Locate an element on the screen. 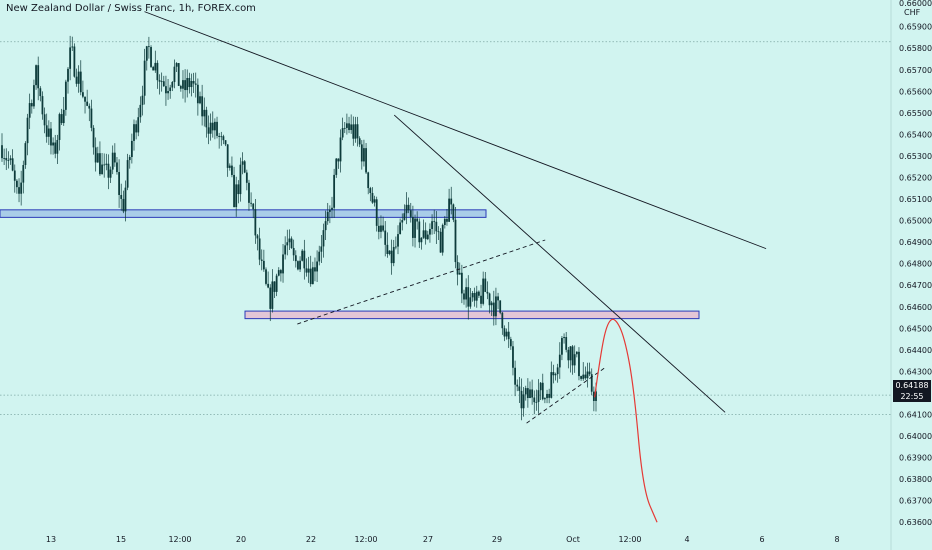  x-tick-label: 6 is located at coordinates (761, 539).